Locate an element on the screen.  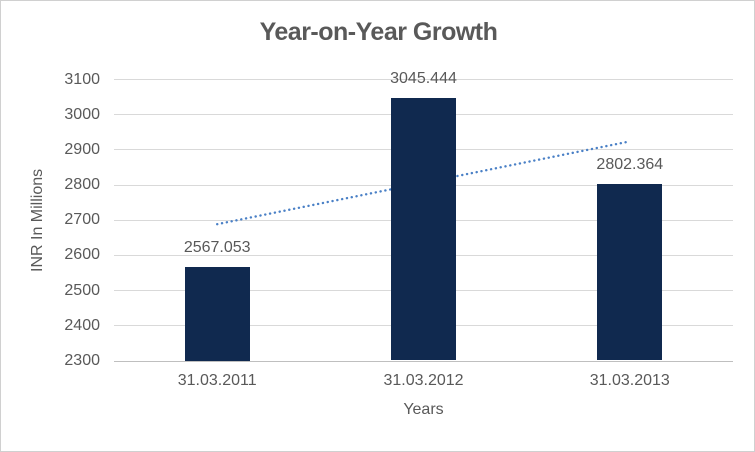
y-tick-label: 2800 is located at coordinates (82, 185).